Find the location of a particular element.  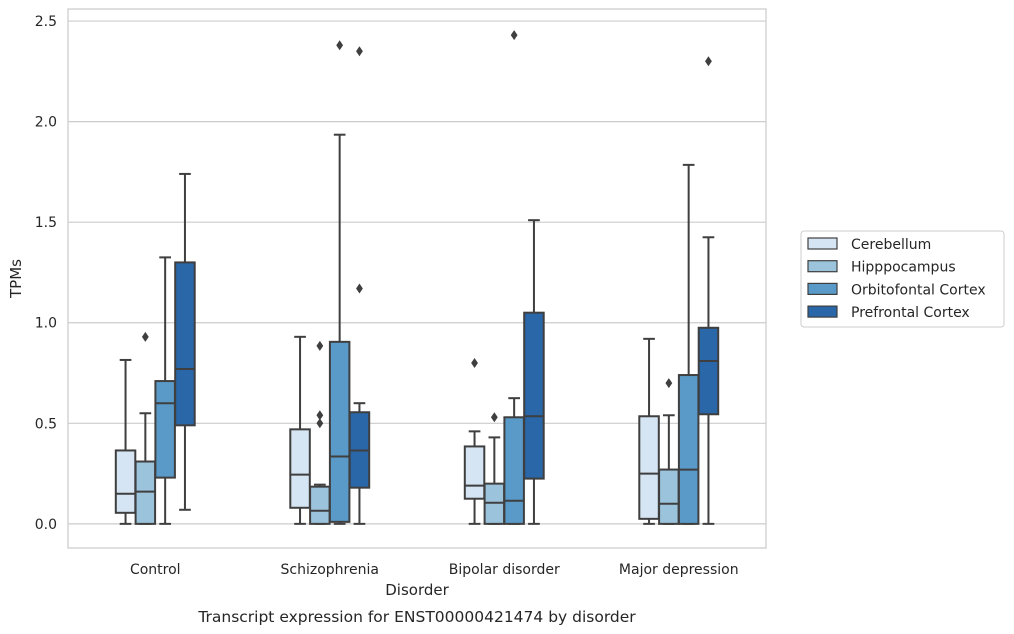

y-tick-labels: 0.0 0.5 1.0 1.5 2.0 2.5 is located at coordinates (46, 273).